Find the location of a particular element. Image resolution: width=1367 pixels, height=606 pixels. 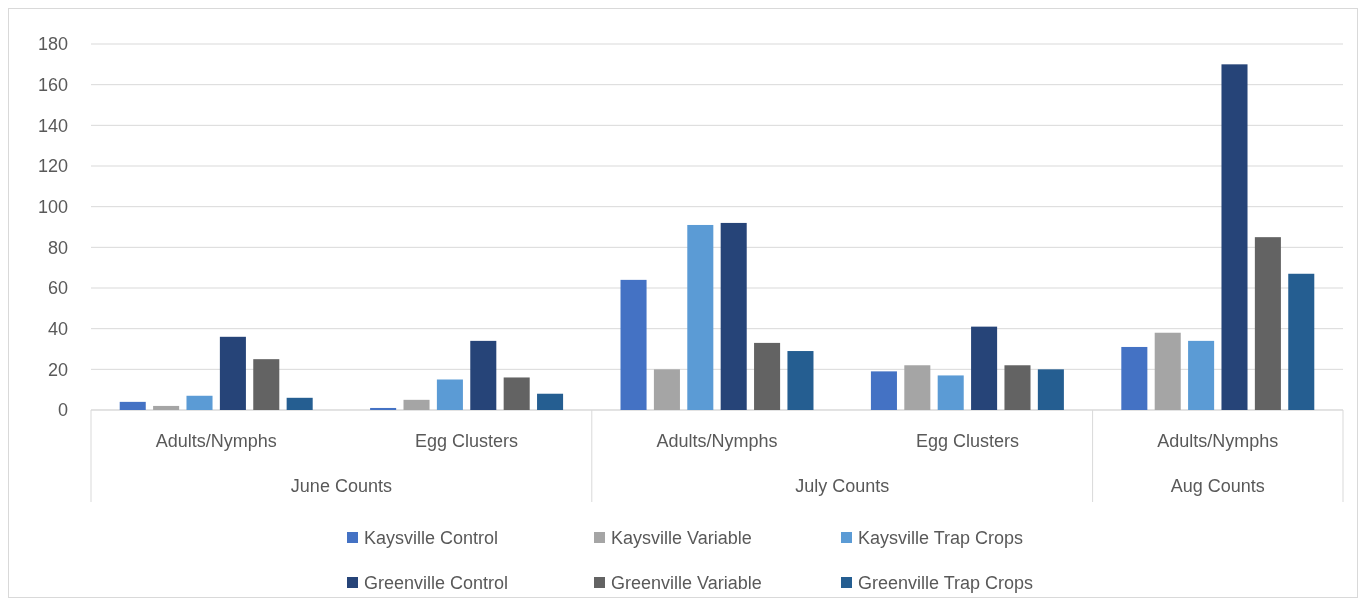

y-tick-label: 100 is located at coordinates (52, 206).